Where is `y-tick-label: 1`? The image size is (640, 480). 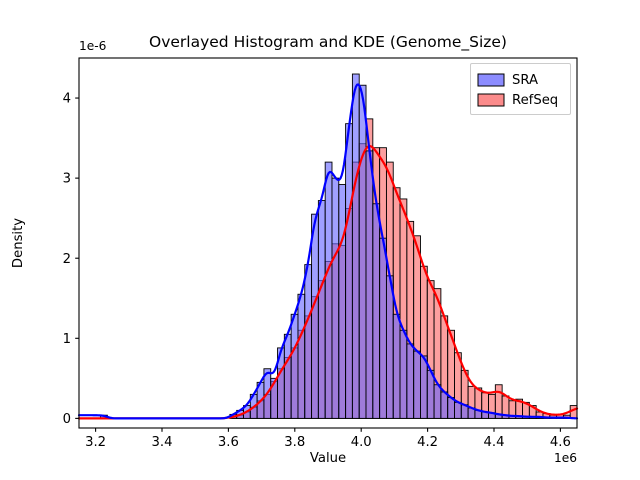 y-tick-label: 1 is located at coordinates (67, 339).